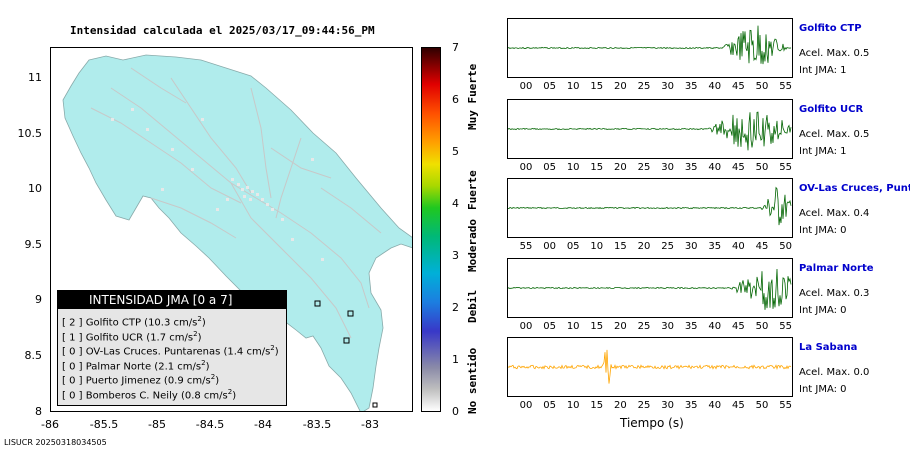  Describe the element at coordinates (834, 293) in the screenshot. I see `station-max-accel: Acel. Max. 0.3` at that location.